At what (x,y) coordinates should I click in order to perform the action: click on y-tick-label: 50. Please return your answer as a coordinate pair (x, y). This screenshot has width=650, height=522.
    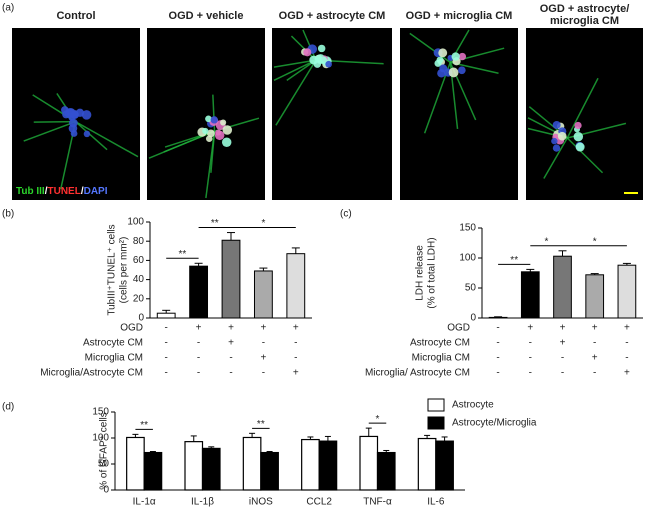
    Looking at the image, I should click on (104, 464).